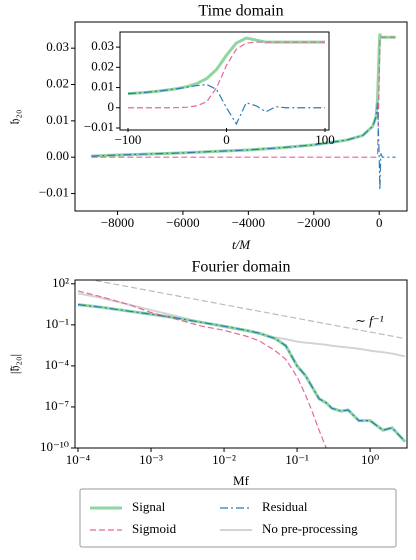 This screenshot has height=560, width=416. What do you see at coordinates (285, 506) in the screenshot?
I see `legend-label: Residual` at bounding box center [285, 506].